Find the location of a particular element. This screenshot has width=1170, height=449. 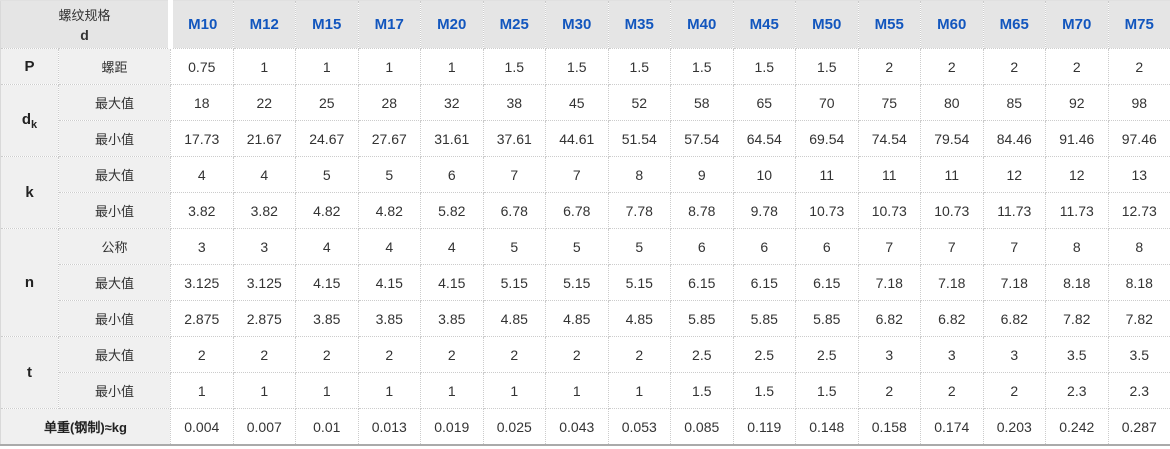

table-row: P 螺距 0.75 1 1 1 1 1.5 1.5 1.5 1.5 1.5 1.5 2 2 2 2 2 is located at coordinates (585, 66).